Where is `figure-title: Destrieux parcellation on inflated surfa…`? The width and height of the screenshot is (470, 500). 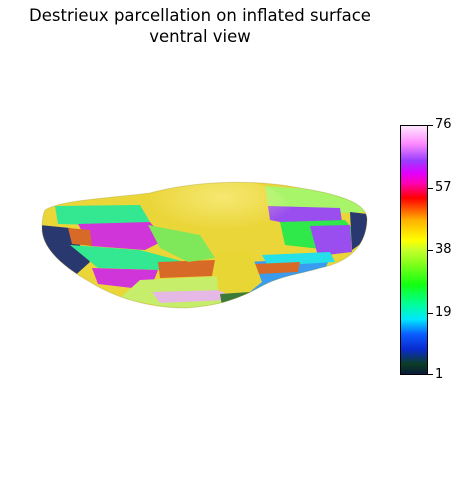 figure-title: Destrieux parcellation on inflated surfa… is located at coordinates (200, 26).